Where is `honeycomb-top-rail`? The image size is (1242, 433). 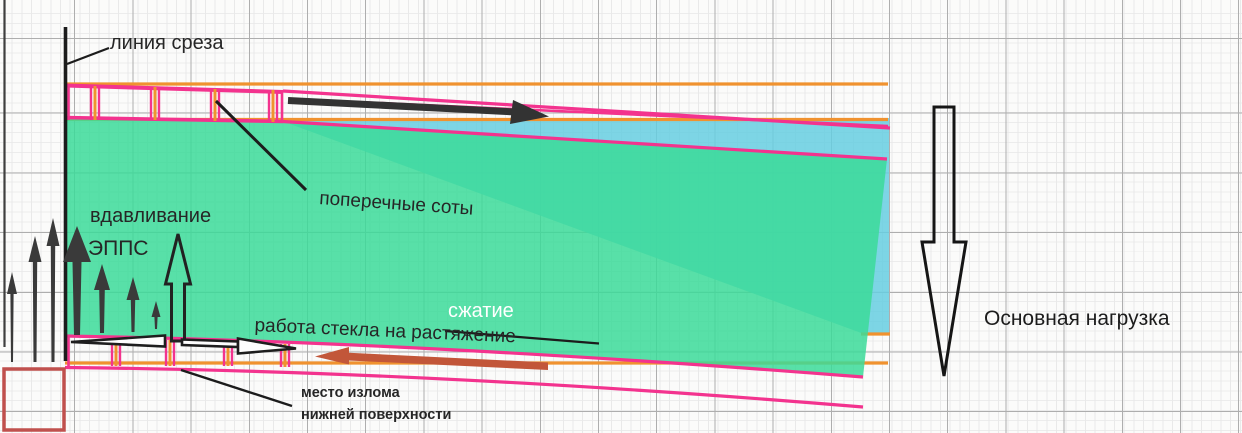 honeycomb-top-rail is located at coordinates (174, 88).